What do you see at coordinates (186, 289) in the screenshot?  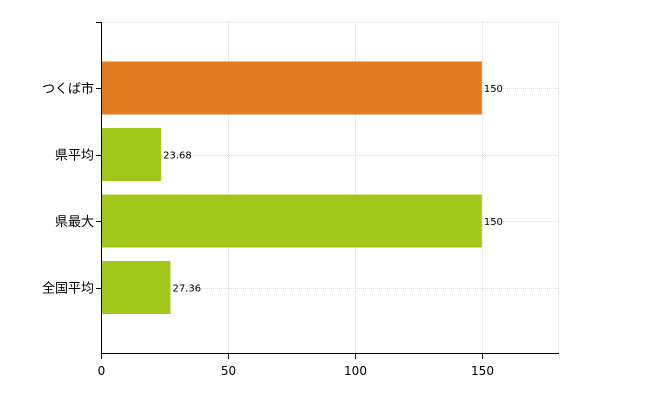 I see `data-label-3: 27.36` at bounding box center [186, 289].